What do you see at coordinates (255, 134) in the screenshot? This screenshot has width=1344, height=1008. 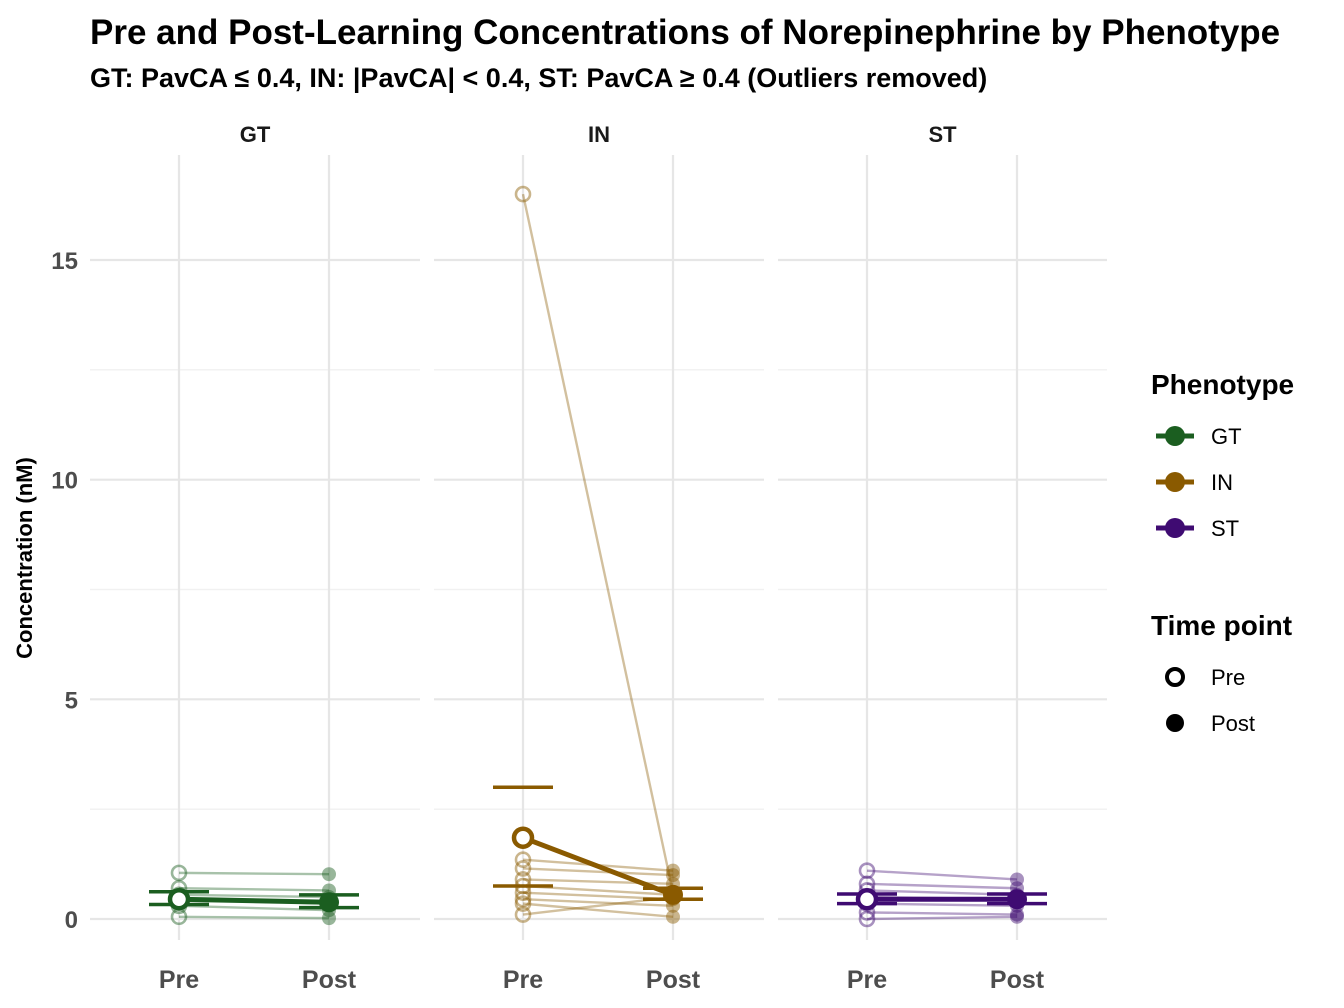 I see `facet-label: GT` at bounding box center [255, 134].